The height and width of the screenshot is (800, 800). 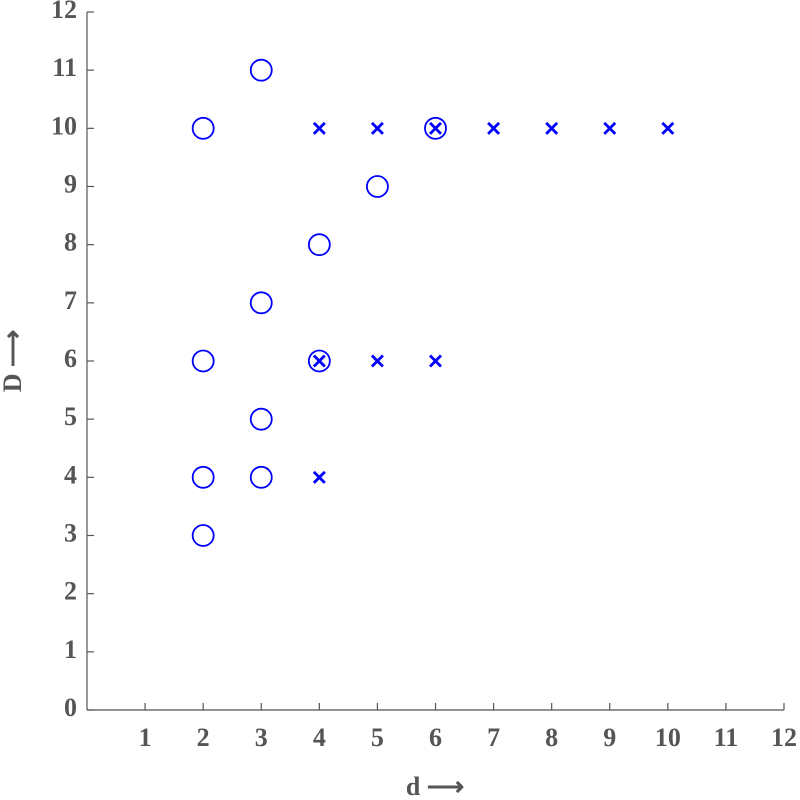 What do you see at coordinates (493, 737) in the screenshot?
I see `x-tick-label: 7` at bounding box center [493, 737].